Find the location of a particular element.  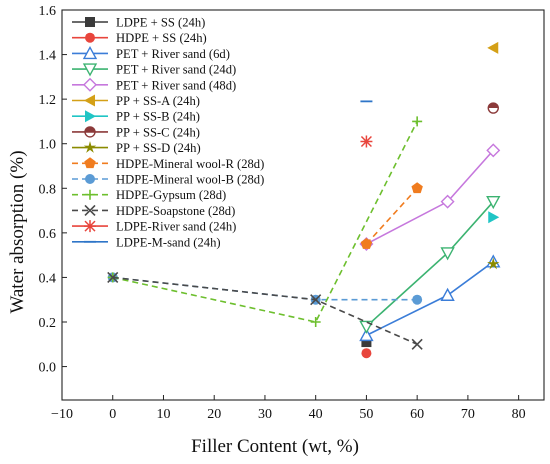

legend-label: PET + River sand (6d) is located at coordinates (173, 54).